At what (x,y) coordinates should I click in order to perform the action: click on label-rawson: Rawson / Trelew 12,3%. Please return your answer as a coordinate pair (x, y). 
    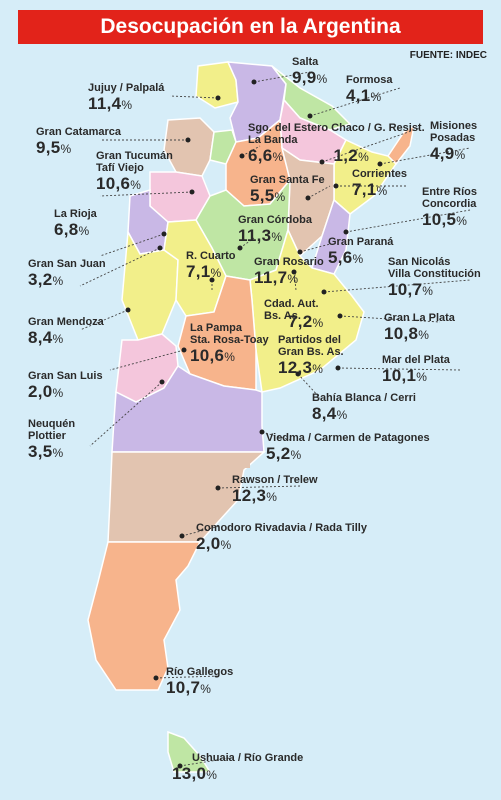
    Looking at the image, I should click on (275, 489).